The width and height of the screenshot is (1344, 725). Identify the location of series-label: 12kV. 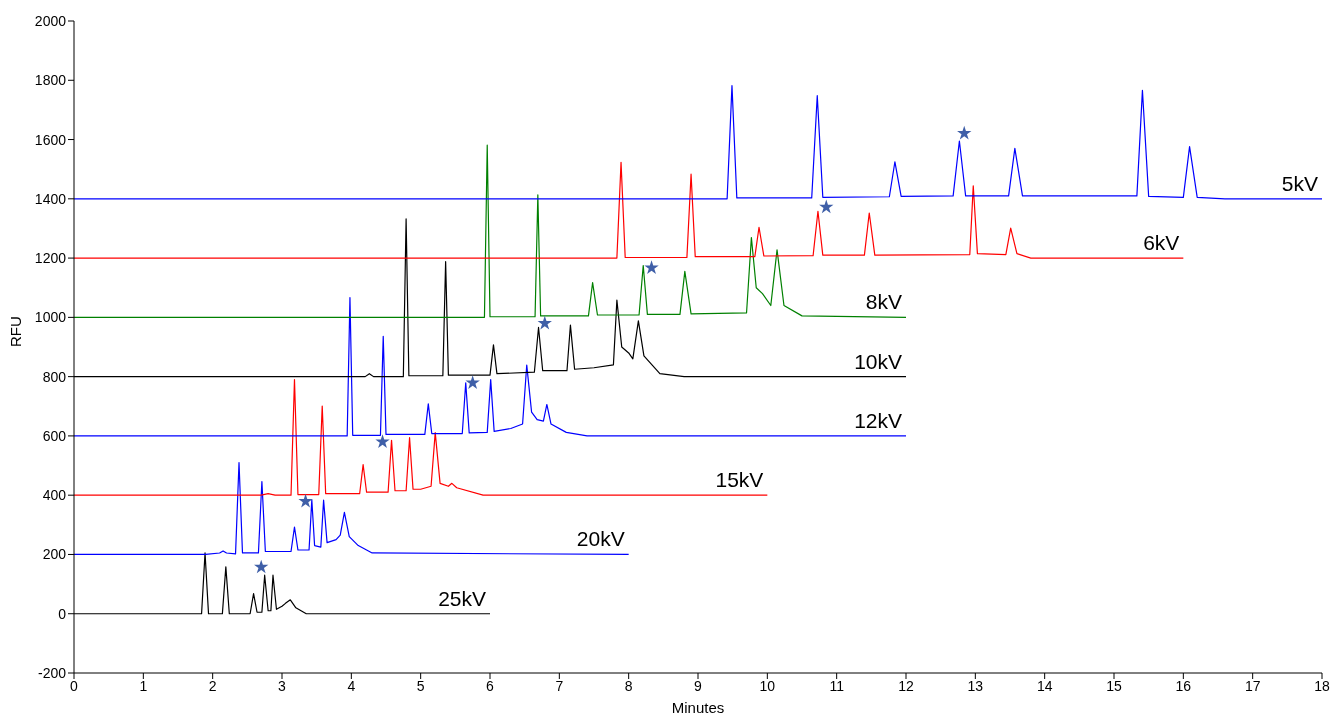
(878, 420).